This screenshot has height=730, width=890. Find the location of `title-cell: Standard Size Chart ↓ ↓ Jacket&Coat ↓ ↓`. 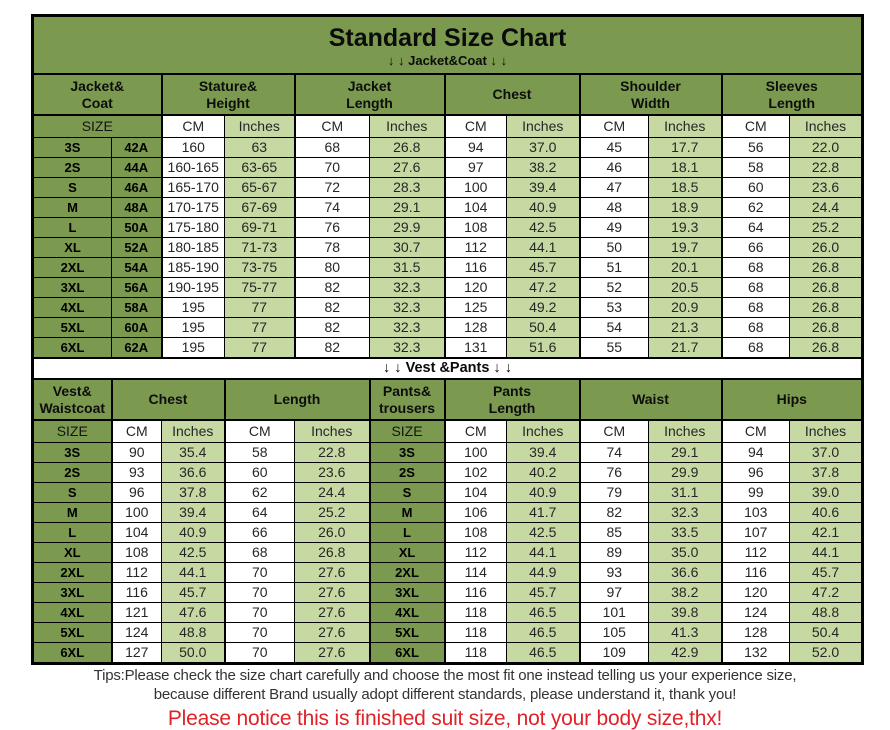

title-cell: Standard Size Chart ↓ ↓ Jacket&Coat ↓ ↓ is located at coordinates (447, 45).